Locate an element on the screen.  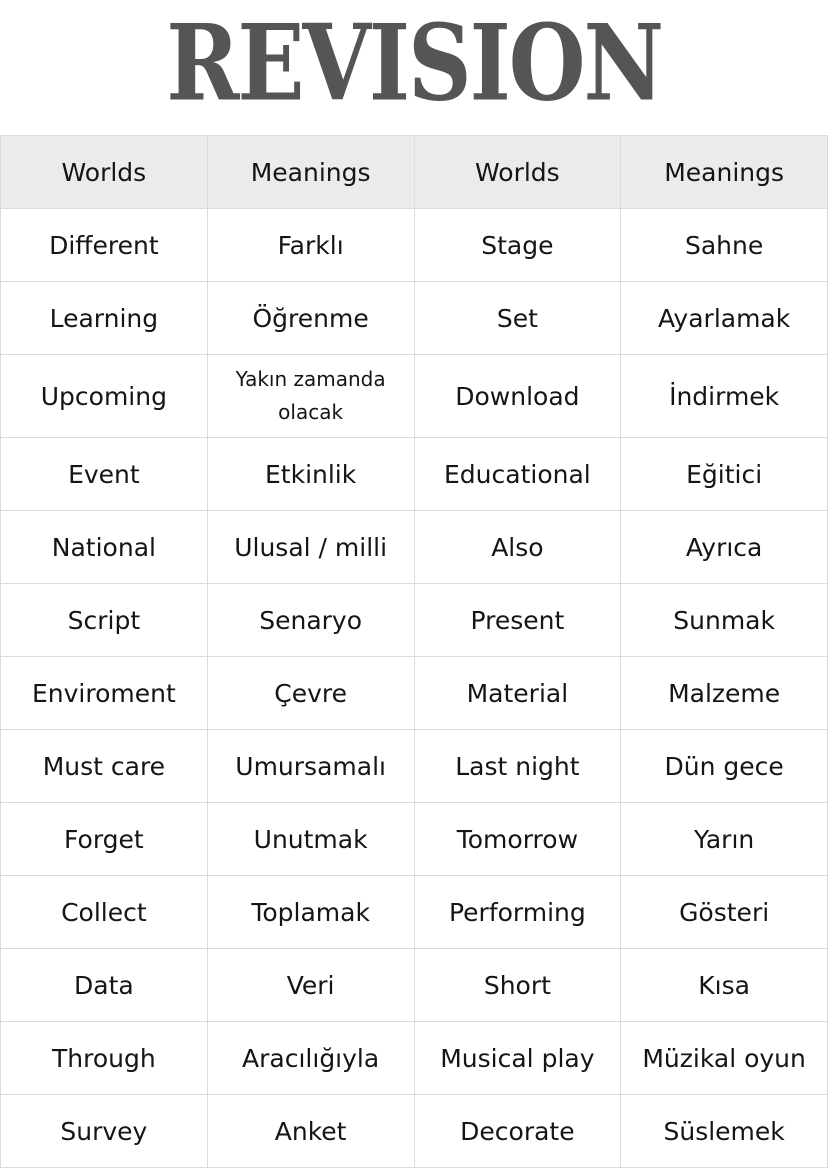
meaning-cell: Anket is located at coordinates (310, 1131).